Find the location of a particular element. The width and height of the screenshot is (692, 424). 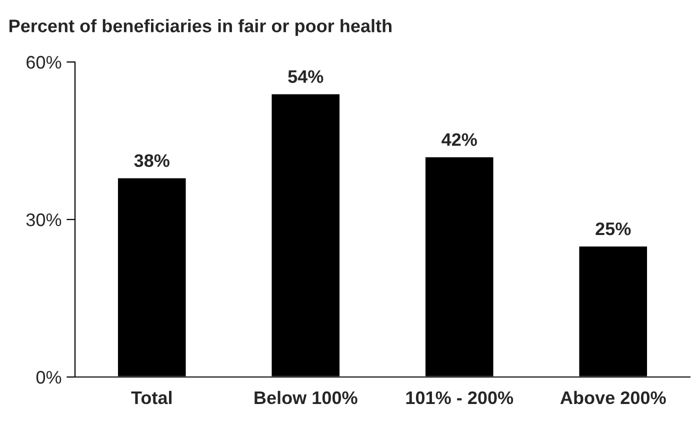

x-tick-label: Above 200% is located at coordinates (613, 397).